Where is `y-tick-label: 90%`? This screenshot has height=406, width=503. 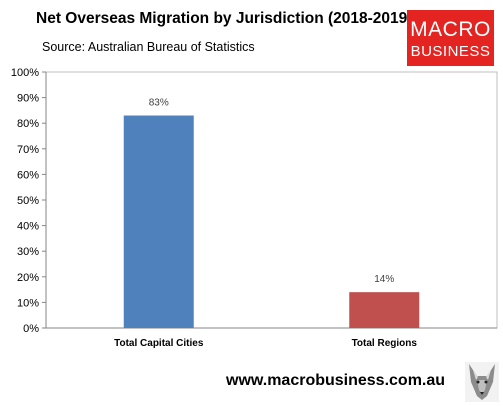
y-tick-label: 90% is located at coordinates (28, 99).